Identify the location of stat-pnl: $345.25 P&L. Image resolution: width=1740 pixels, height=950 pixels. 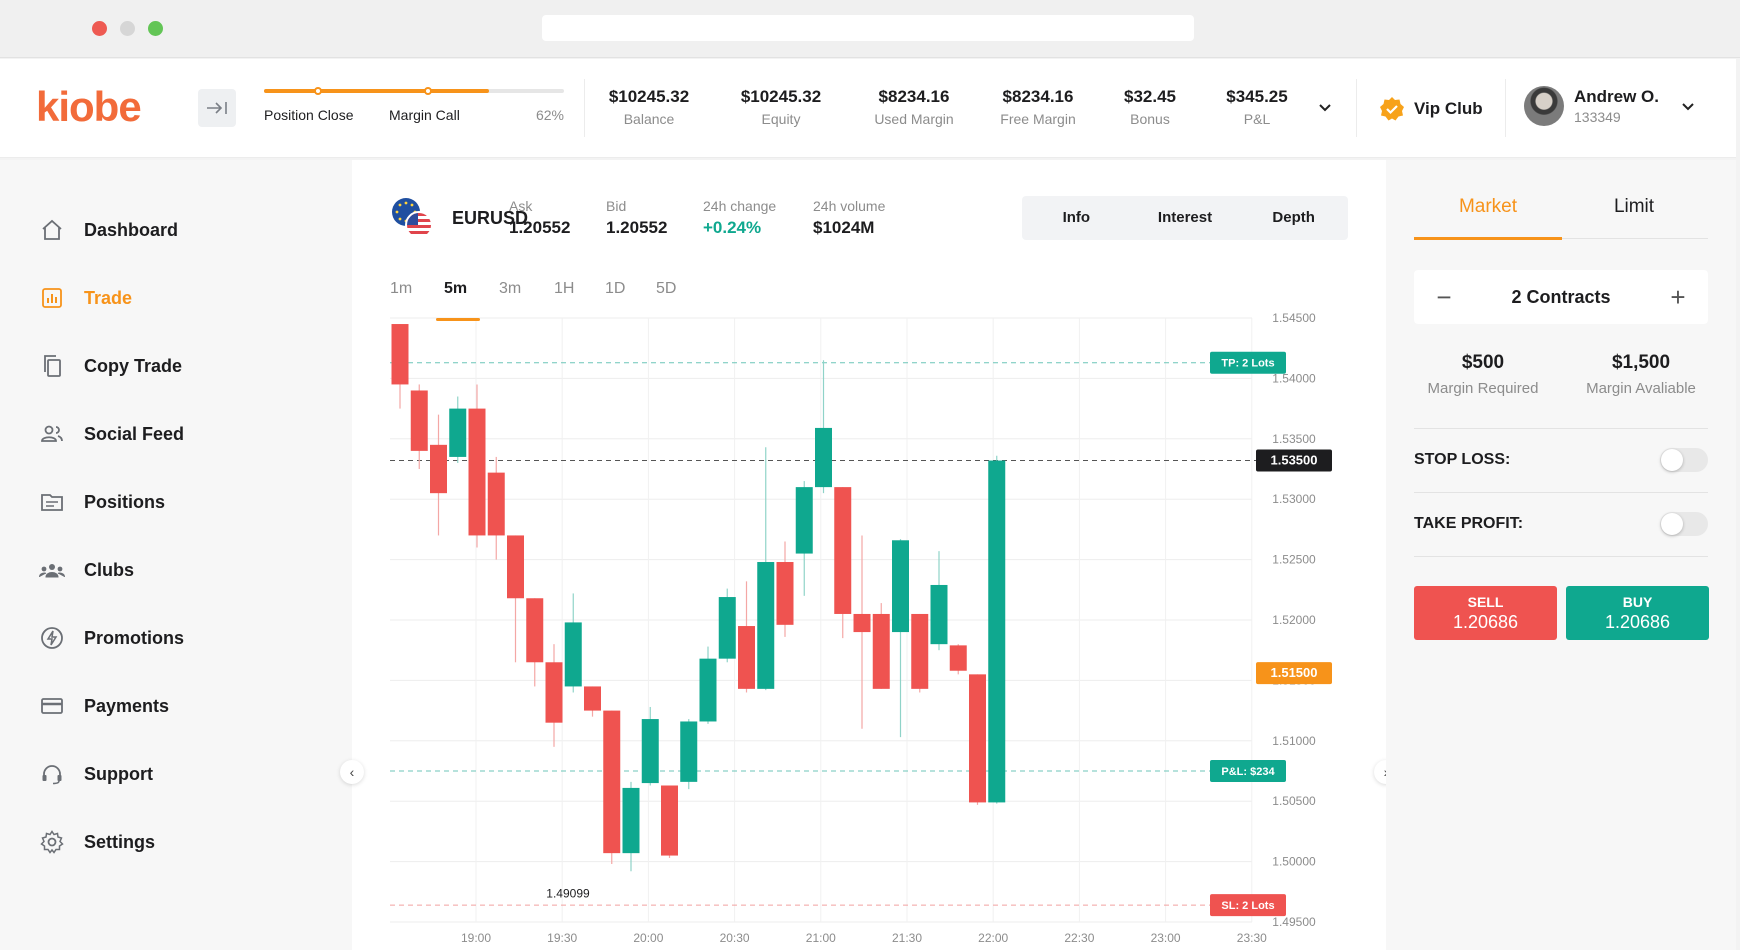
(1257, 107).